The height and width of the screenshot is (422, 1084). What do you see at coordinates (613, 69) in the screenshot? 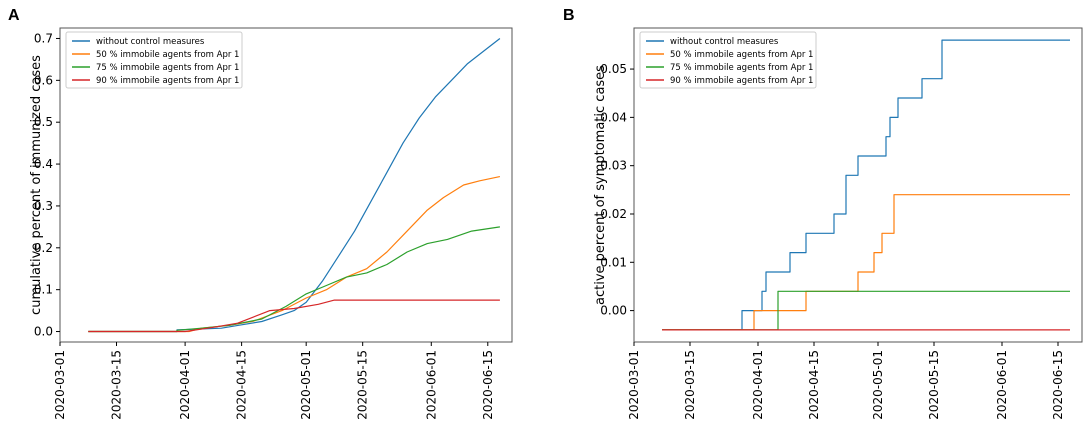
I see `y-tick-label: 0.05` at bounding box center [613, 69].